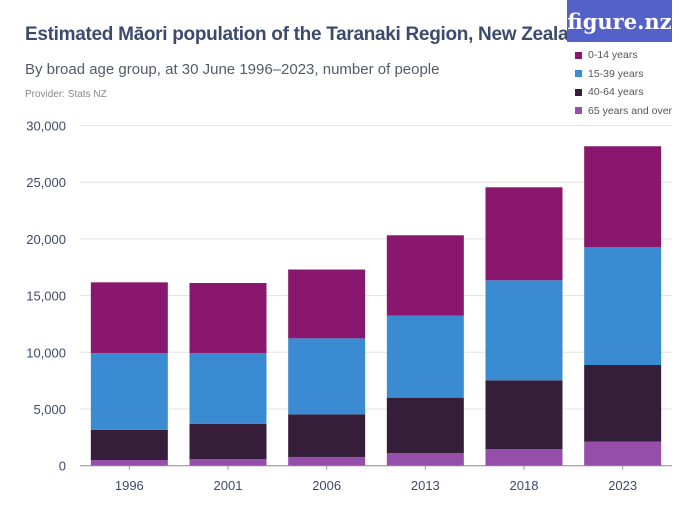 This screenshot has height=525, width=700. I want to click on legend-item: 15-39 years, so click(623, 74).